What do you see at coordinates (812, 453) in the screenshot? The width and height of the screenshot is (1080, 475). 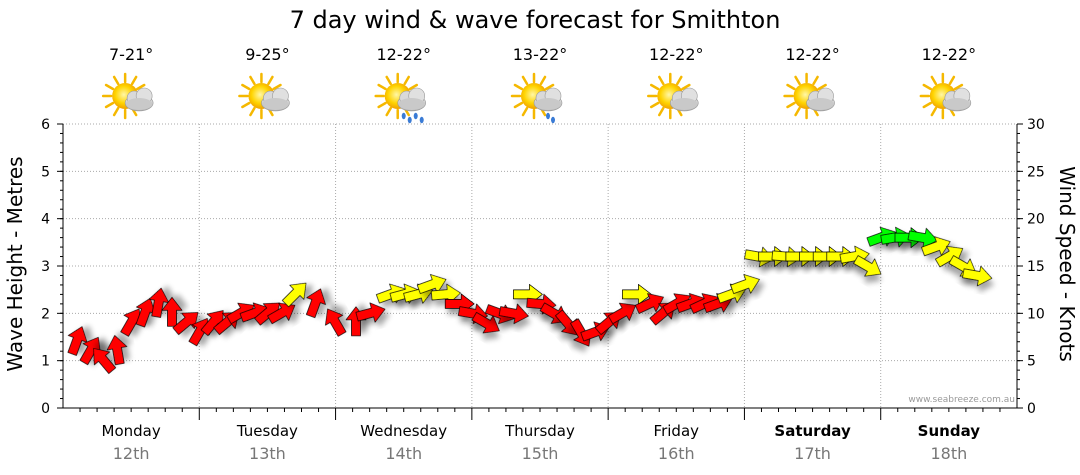 I see `day-date-label: 17th` at bounding box center [812, 453].